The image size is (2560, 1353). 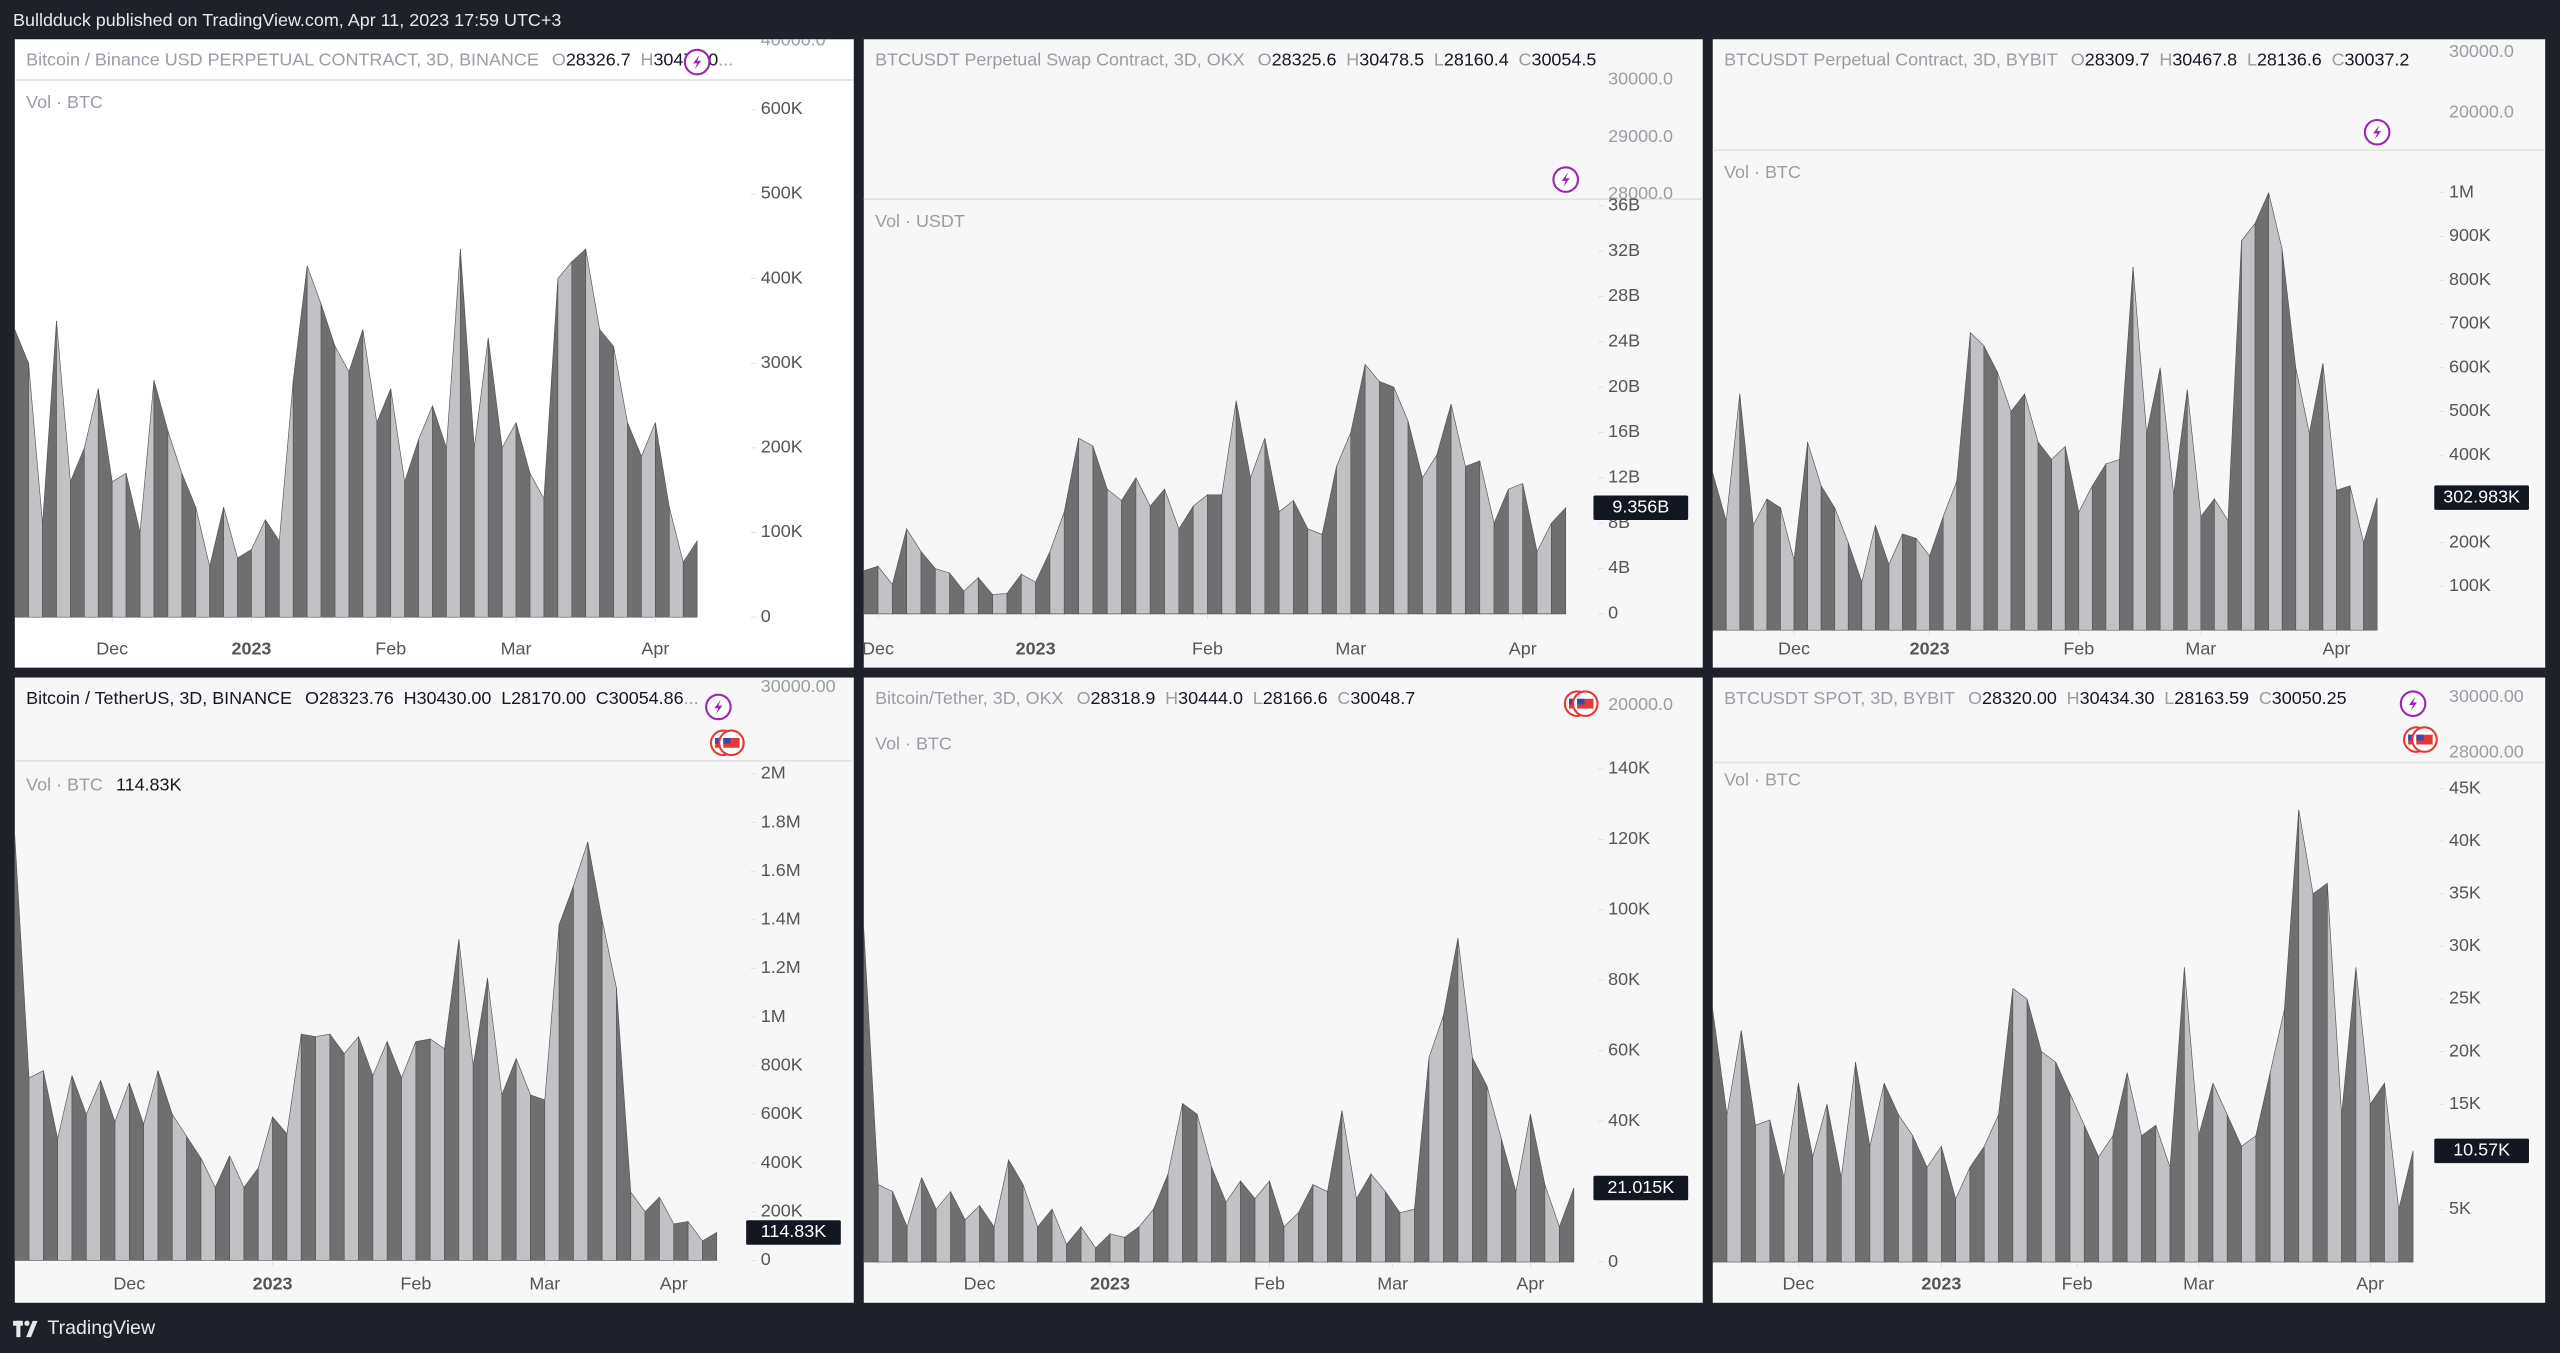 I want to click on logo-part, so click(x=27, y=1323).